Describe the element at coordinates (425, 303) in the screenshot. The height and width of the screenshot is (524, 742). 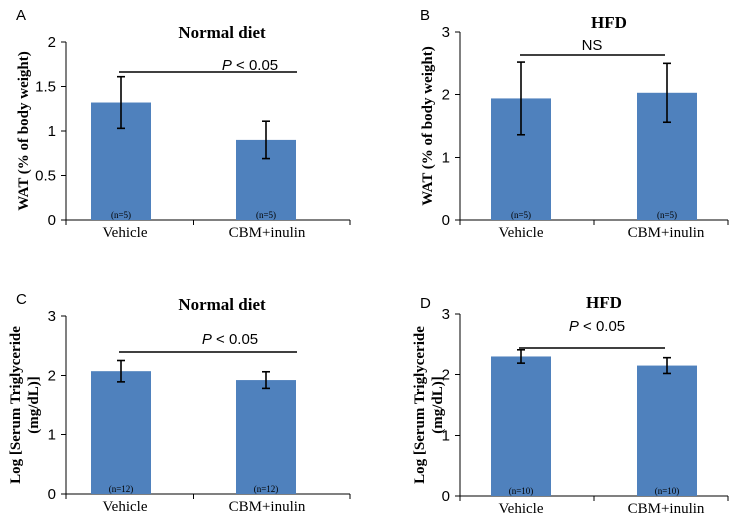
I see `panel-letter: D` at that location.